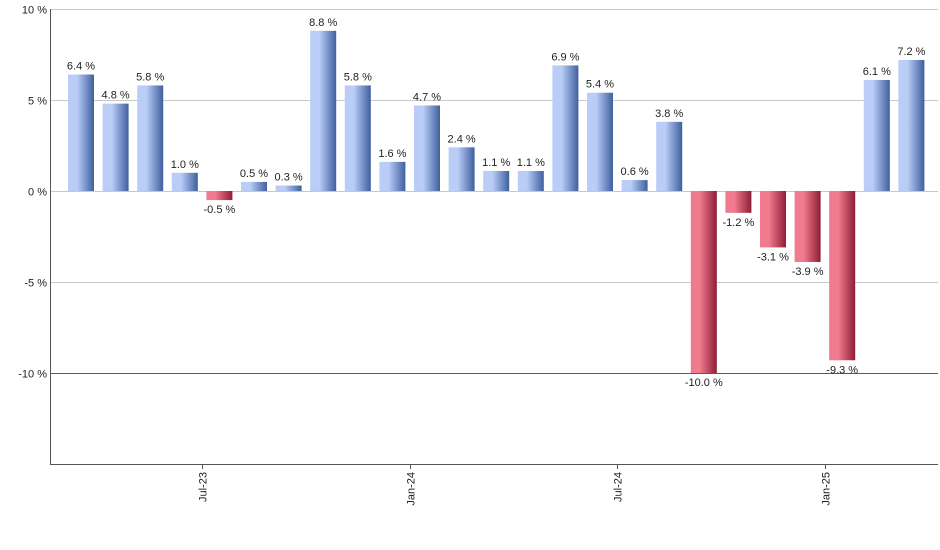  Describe the element at coordinates (32, 375) in the screenshot. I see `y-tick-label: -10 %` at that location.